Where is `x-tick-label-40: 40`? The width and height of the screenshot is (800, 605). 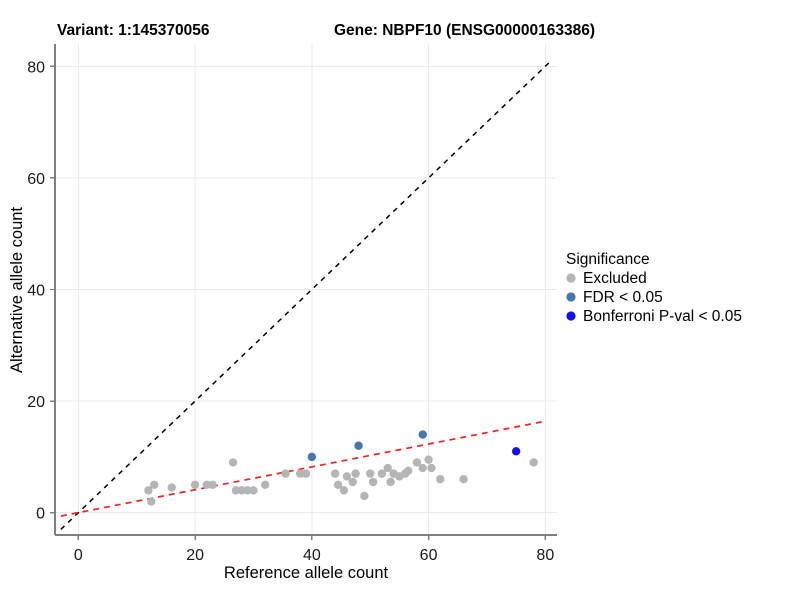 x-tick-label-40: 40 is located at coordinates (312, 555).